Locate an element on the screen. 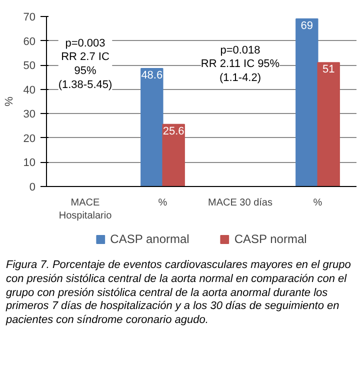 The height and width of the screenshot is (376, 362). y-tick-label: 50 is located at coordinates (29, 66).